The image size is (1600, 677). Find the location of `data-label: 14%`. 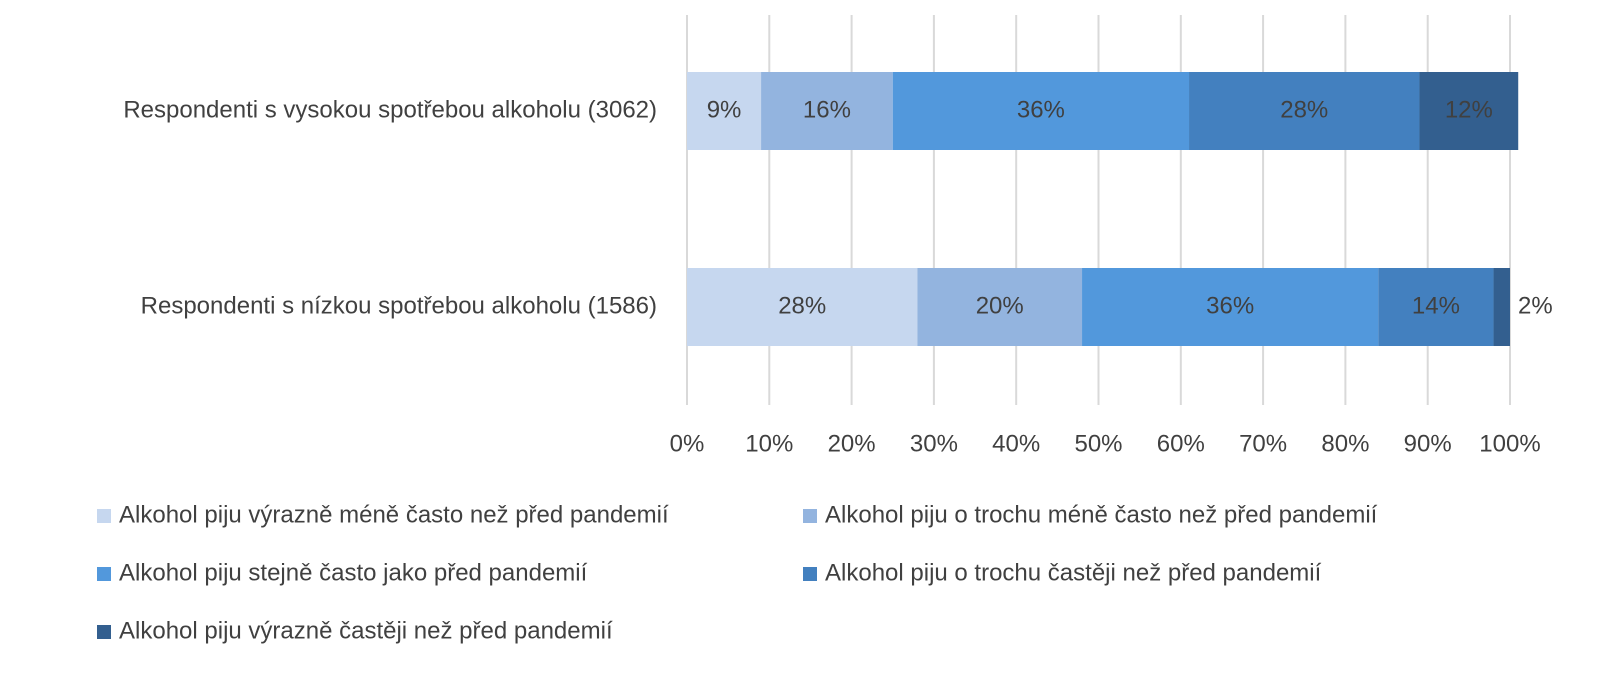

data-label: 14% is located at coordinates (1436, 305).